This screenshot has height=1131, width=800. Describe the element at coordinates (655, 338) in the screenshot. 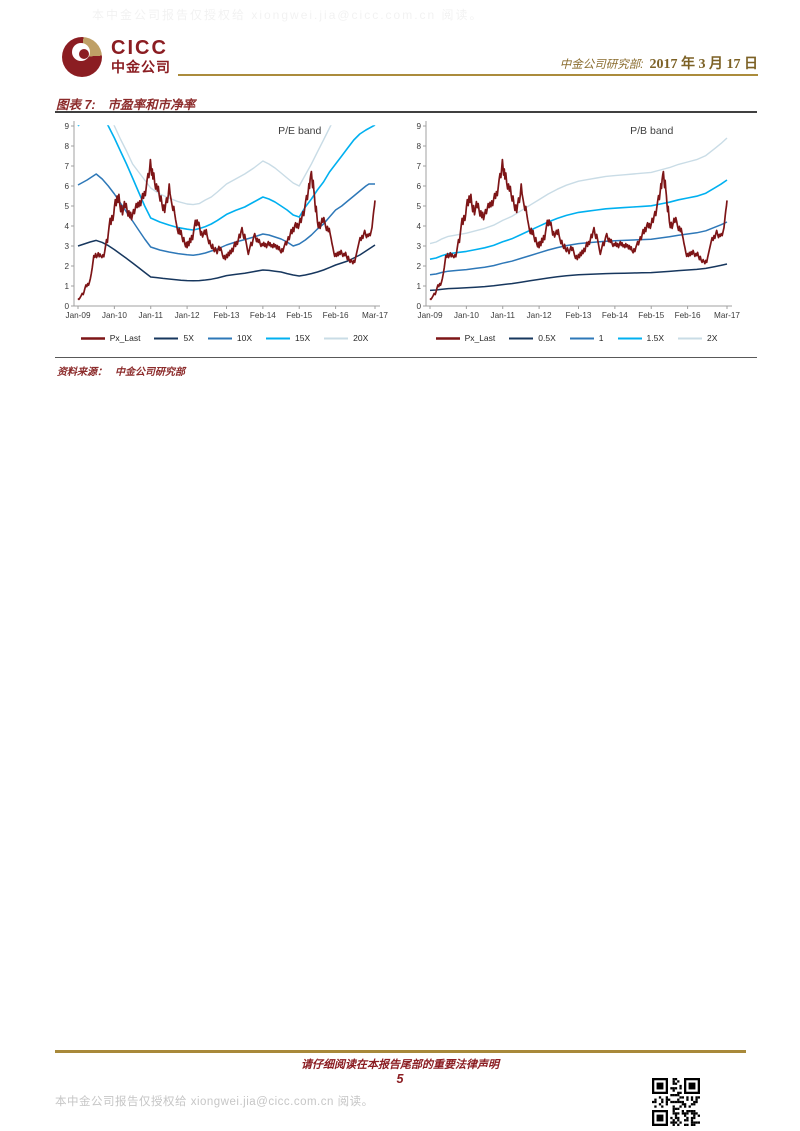

I see `legend-label: 1.5X` at that location.